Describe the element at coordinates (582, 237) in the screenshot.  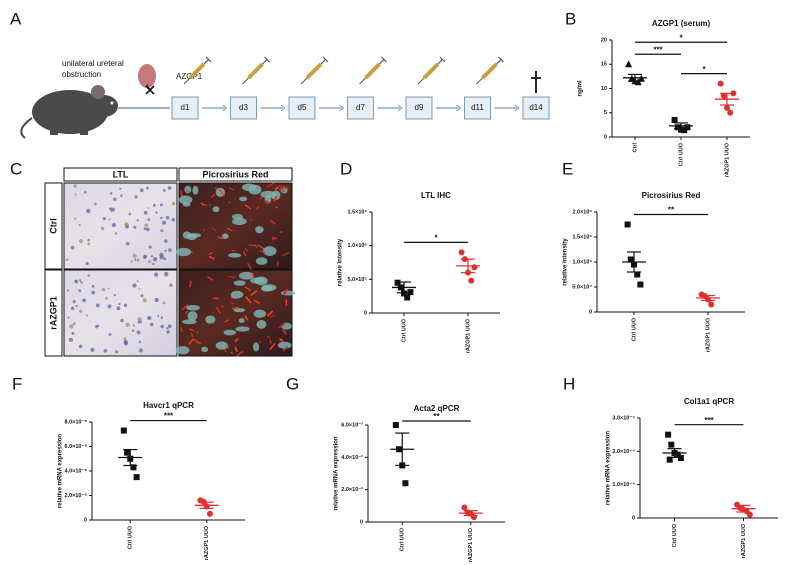
I see `y-tick-label: 1.5×10⁵` at that location.